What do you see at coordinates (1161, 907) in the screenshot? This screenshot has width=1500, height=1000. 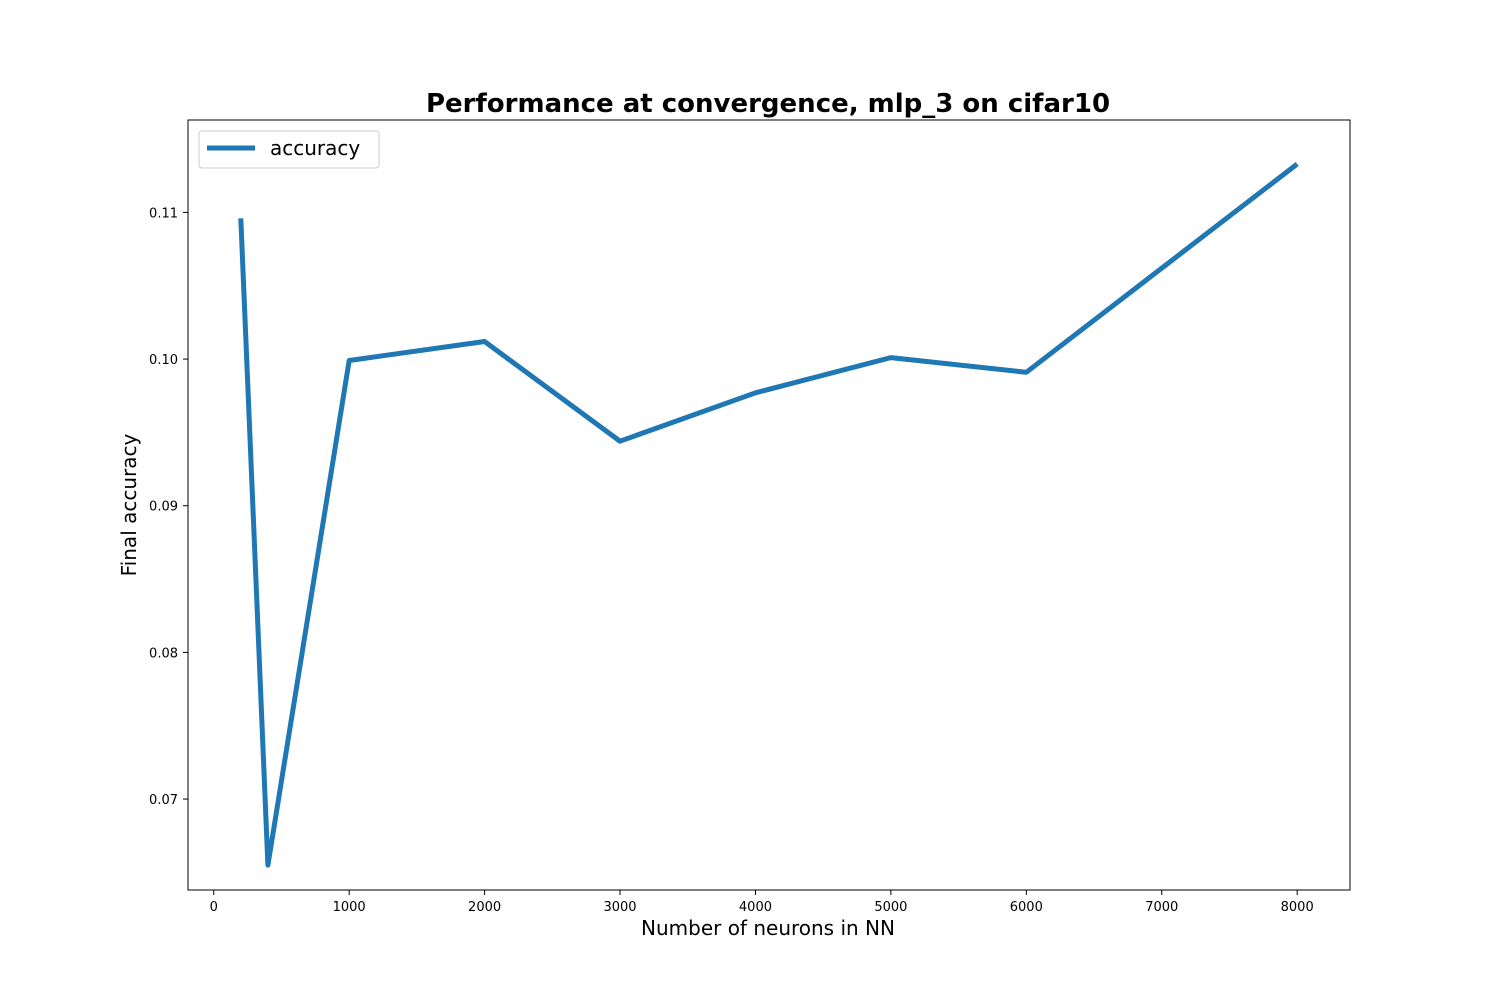 I see `x-tick-label: 7000` at bounding box center [1161, 907].